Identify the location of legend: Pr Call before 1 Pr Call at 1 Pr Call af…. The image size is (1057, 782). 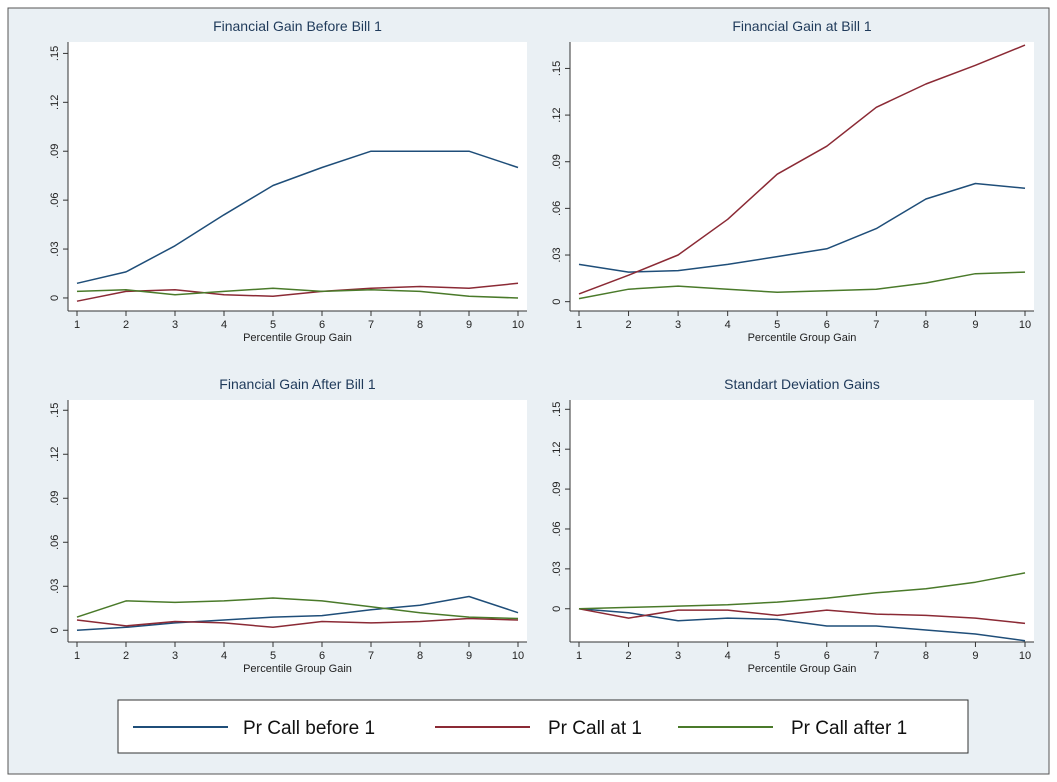
(543, 726).